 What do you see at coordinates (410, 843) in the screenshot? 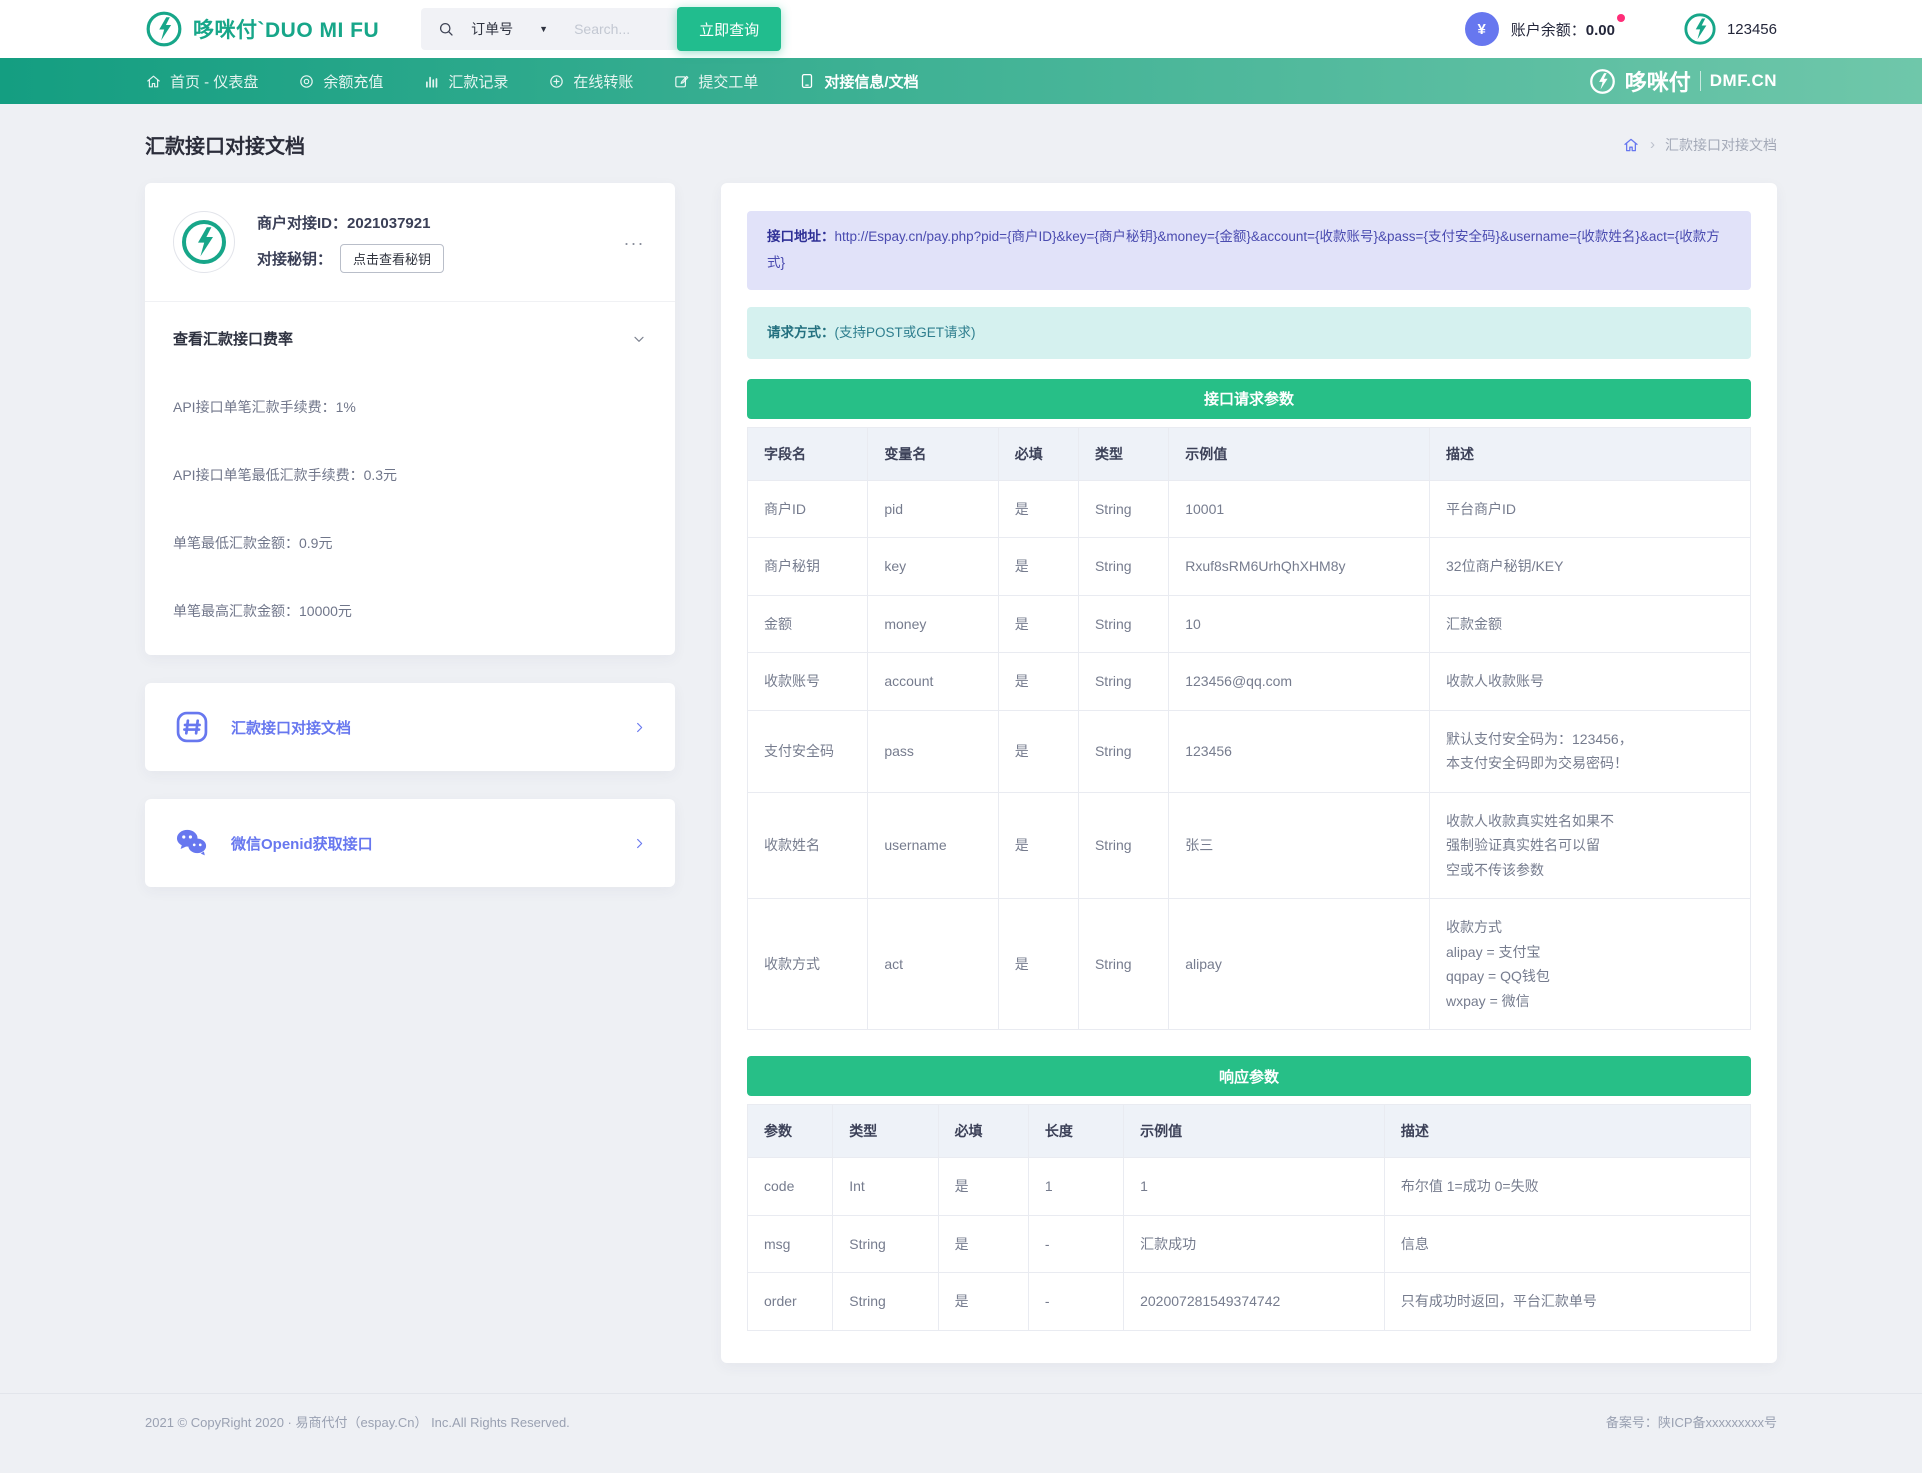
I see `link-card-wechat: 微信Openid获取接口` at bounding box center [410, 843].